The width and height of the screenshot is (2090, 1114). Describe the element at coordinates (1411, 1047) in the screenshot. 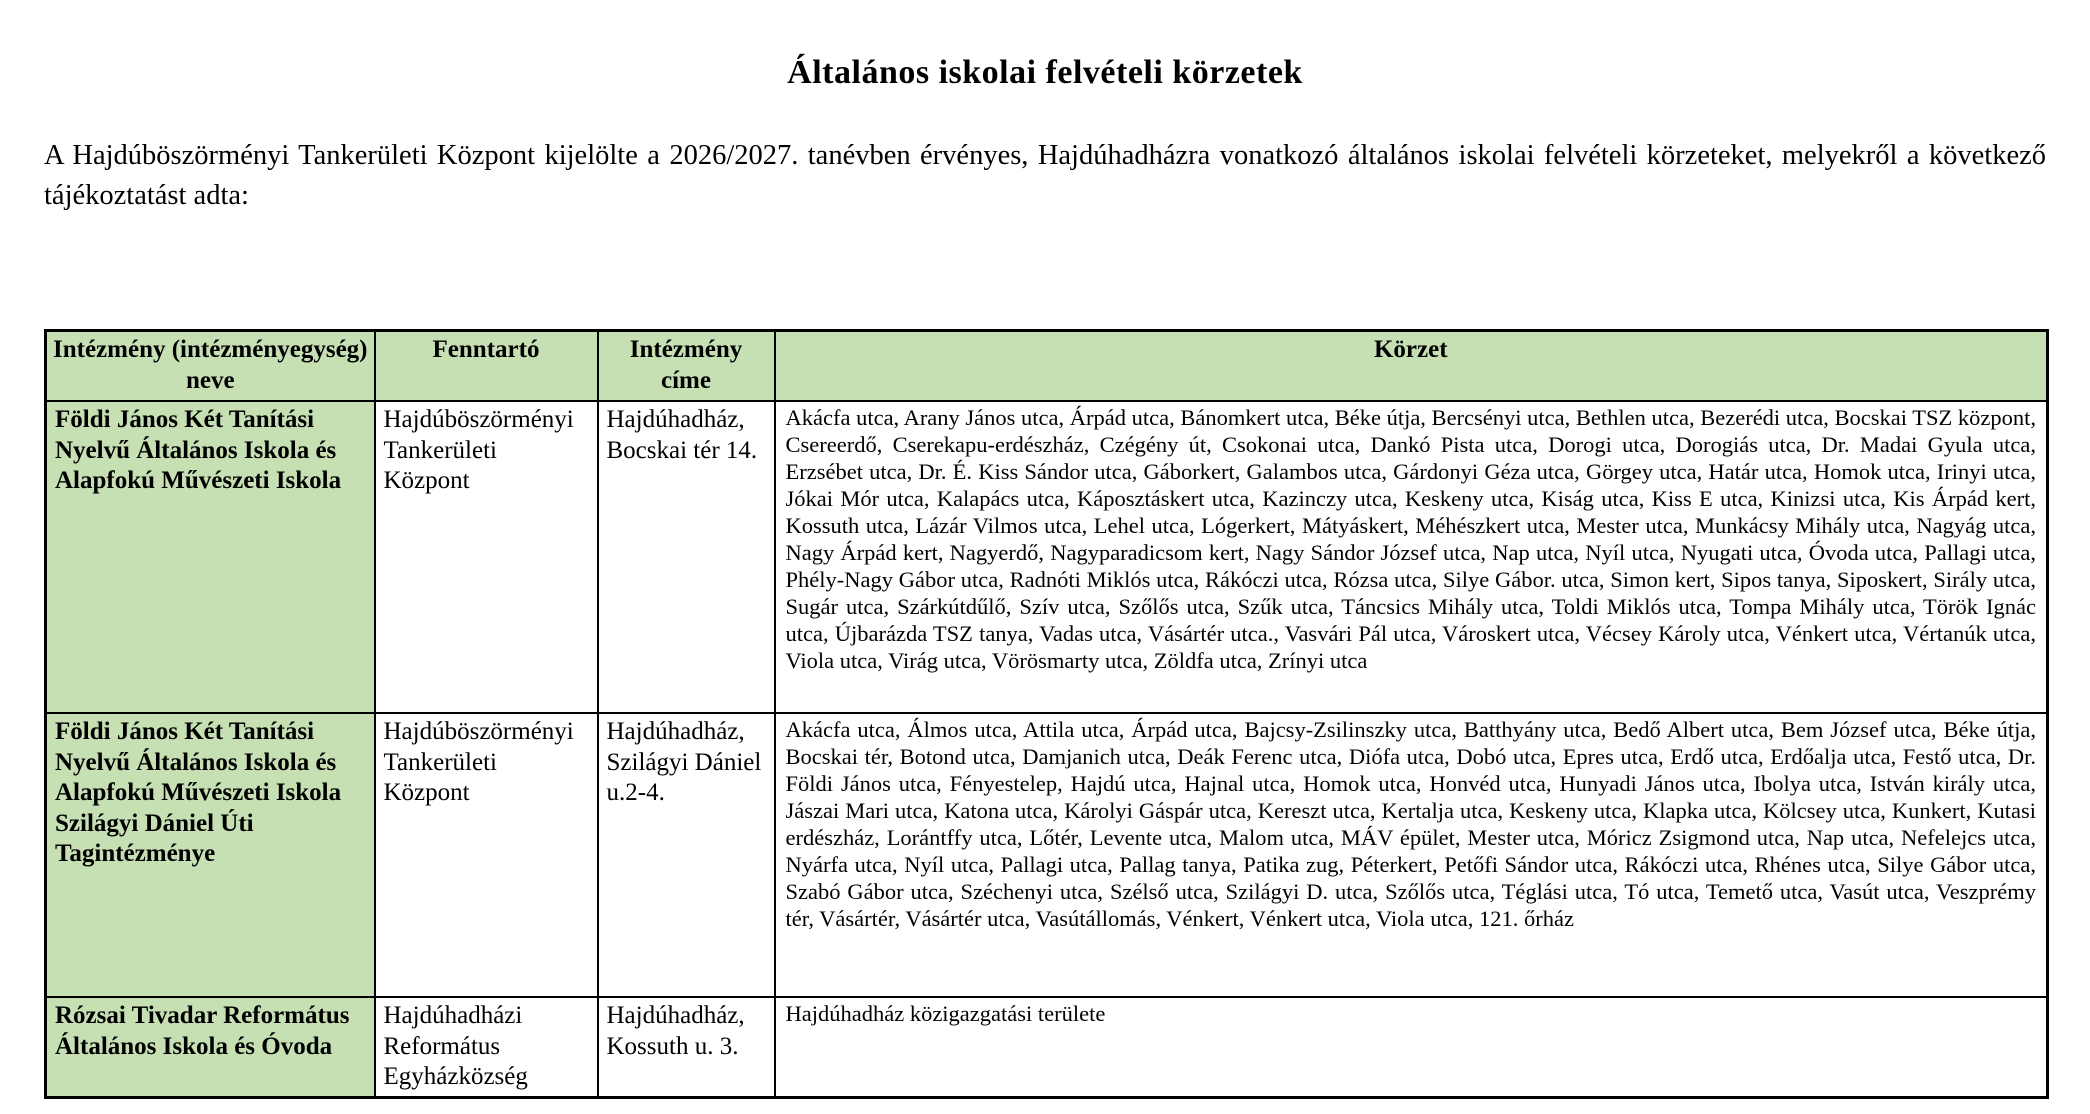

I see `district-cell: Hajdúhadház közigazgatási területe` at that location.